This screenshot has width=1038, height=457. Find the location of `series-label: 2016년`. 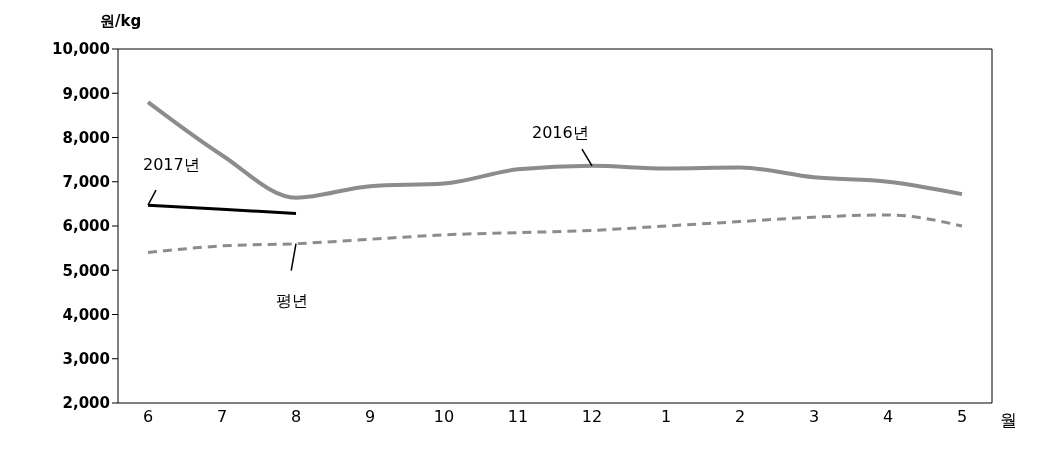

series-label: 2016년 is located at coordinates (560, 132).